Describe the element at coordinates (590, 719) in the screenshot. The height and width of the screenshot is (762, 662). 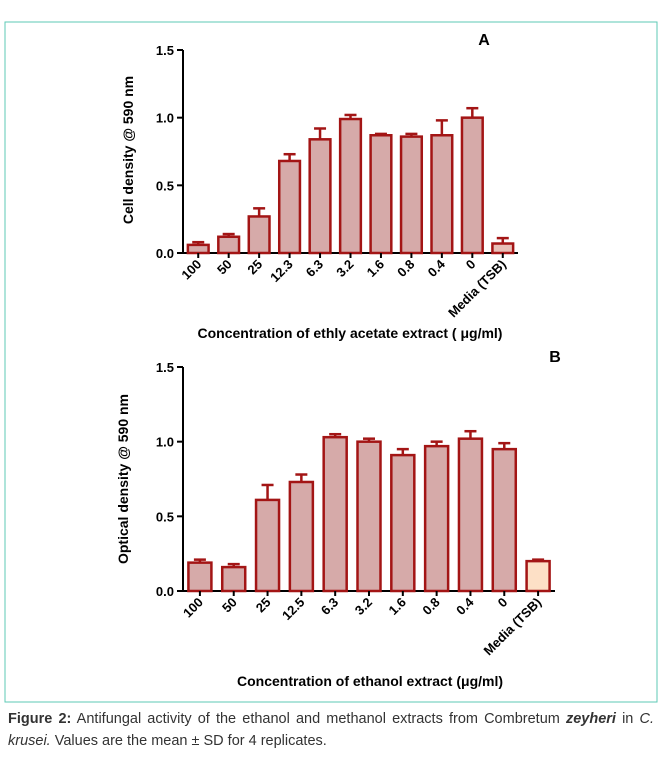
I see `caption-species: zeyheri` at that location.